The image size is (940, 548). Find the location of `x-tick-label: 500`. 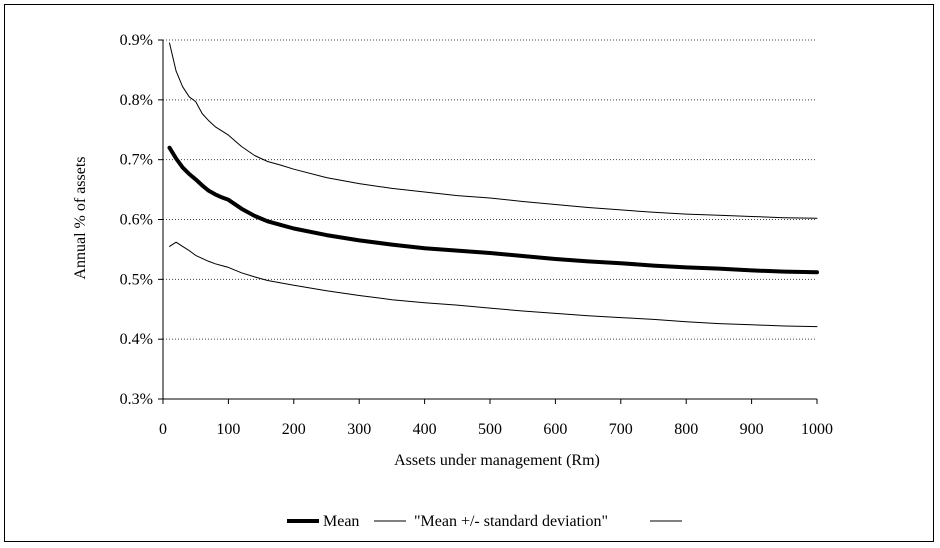

x-tick-label: 500 is located at coordinates (490, 429).